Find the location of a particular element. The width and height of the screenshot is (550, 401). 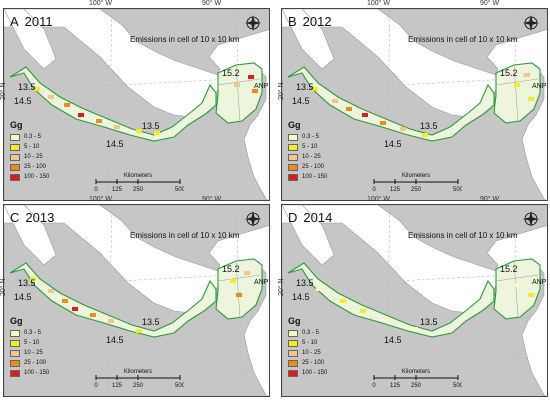

panel-letter: B is located at coordinates (292, 21).